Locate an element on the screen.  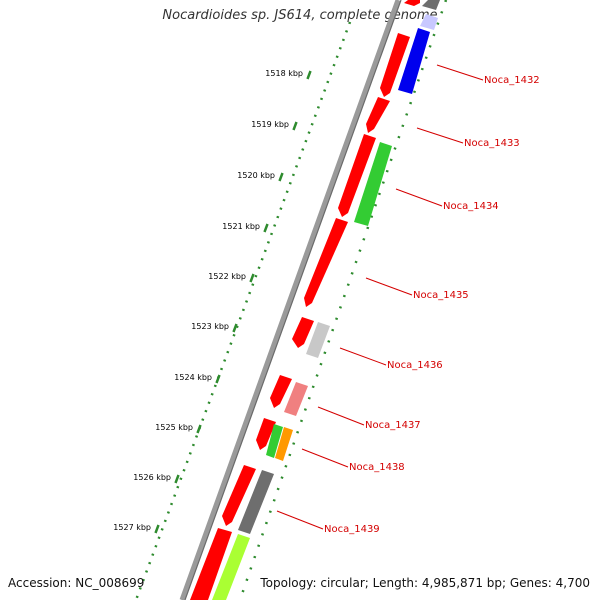
gene-label: Noca_1434 is located at coordinates (471, 206).